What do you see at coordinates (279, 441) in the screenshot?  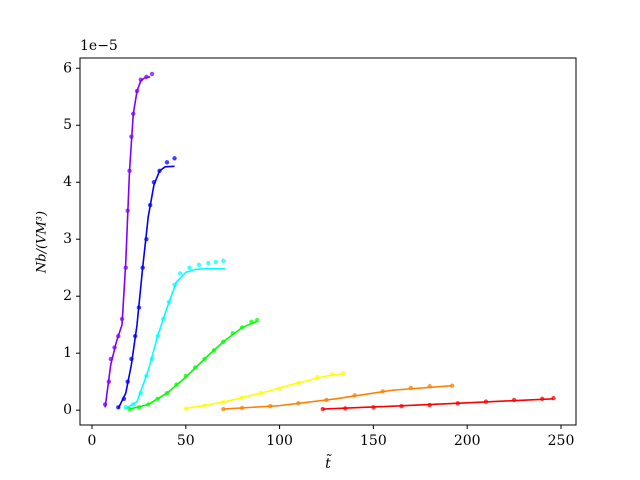 I see `x-tick-label: 100` at bounding box center [279, 441].